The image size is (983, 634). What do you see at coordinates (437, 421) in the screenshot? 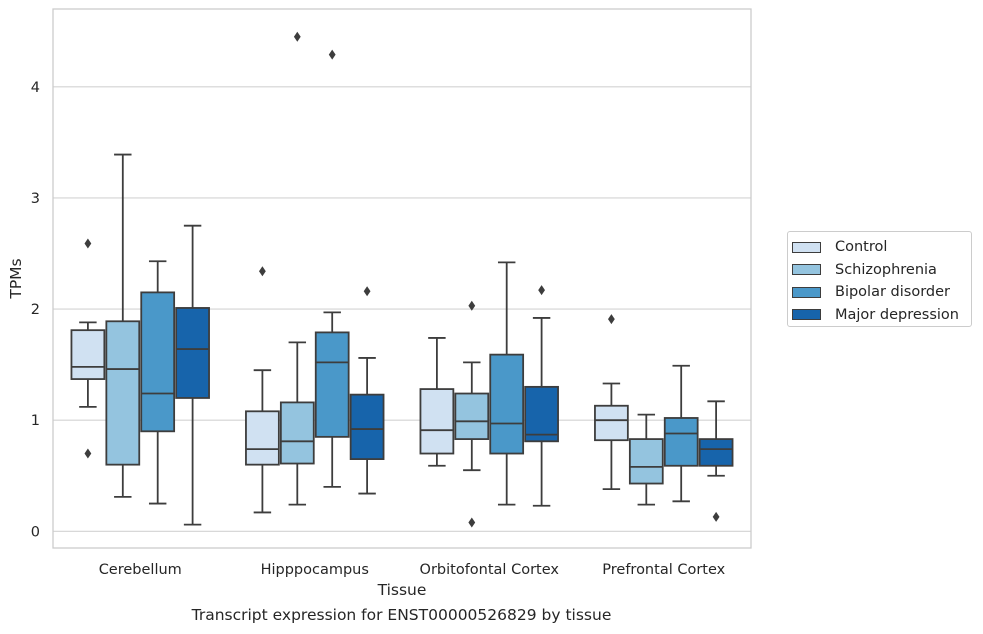
I see `box-orbitofontal-cortex-control` at bounding box center [437, 421].